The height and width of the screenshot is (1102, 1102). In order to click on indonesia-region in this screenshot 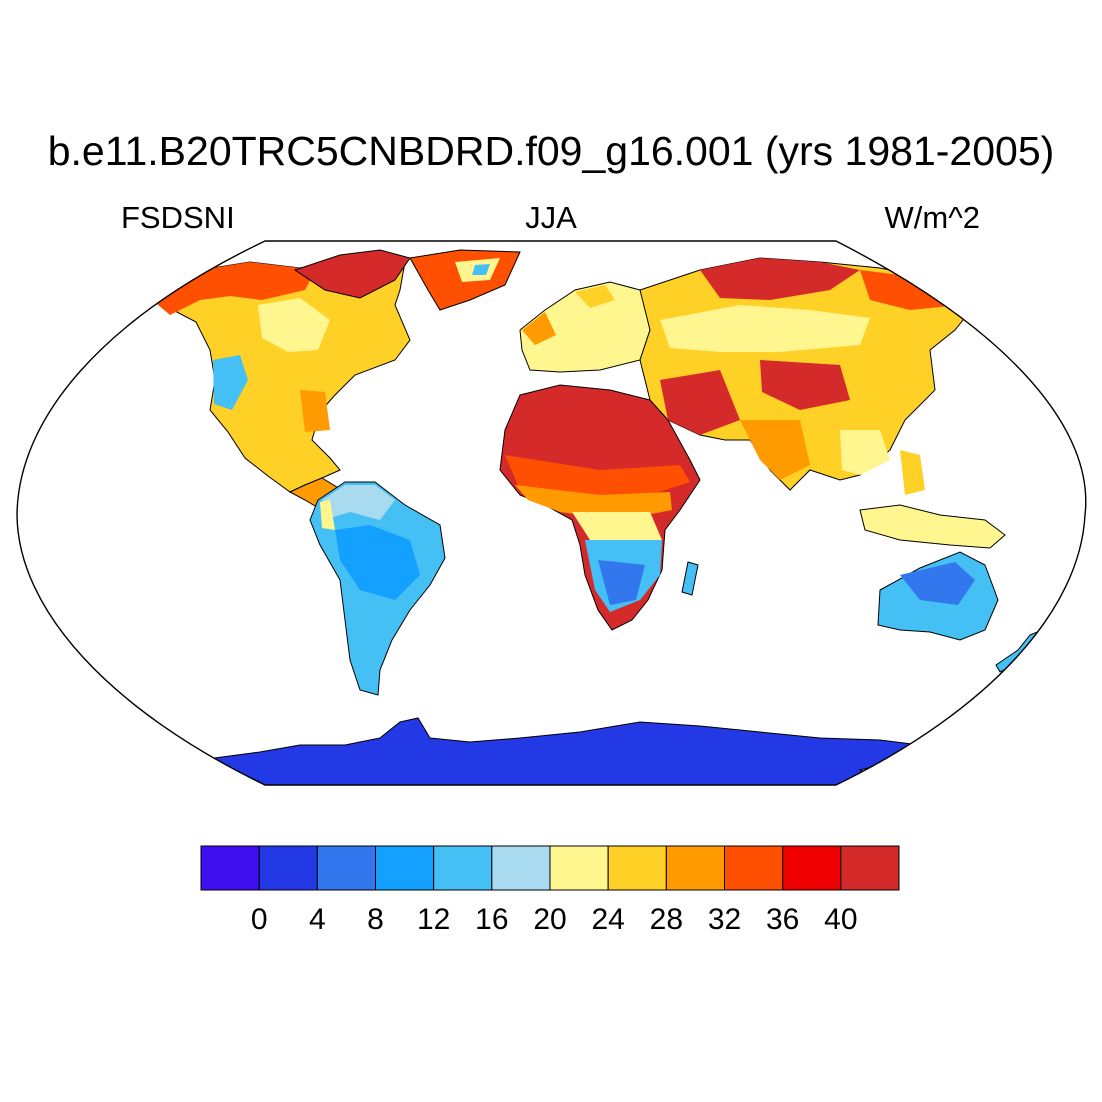, I will do `click(932, 526)`.